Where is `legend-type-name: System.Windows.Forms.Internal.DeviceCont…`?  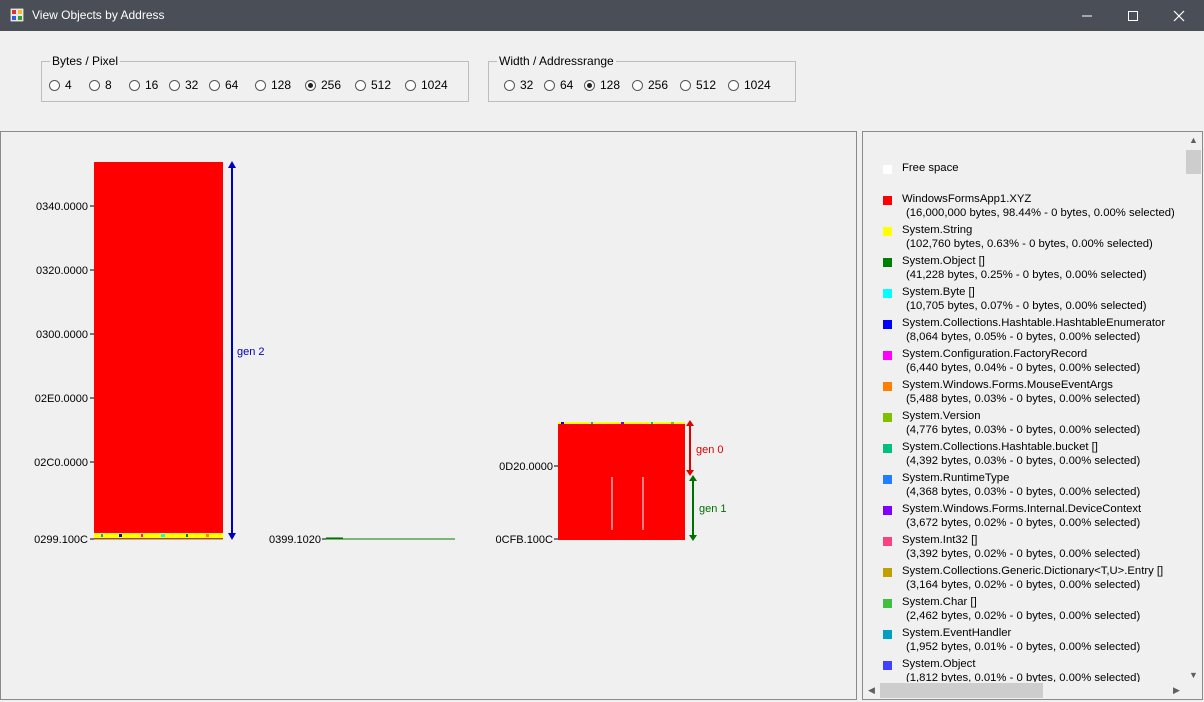
legend-type-name: System.Windows.Forms.Internal.DeviceCont… is located at coordinates (1022, 509).